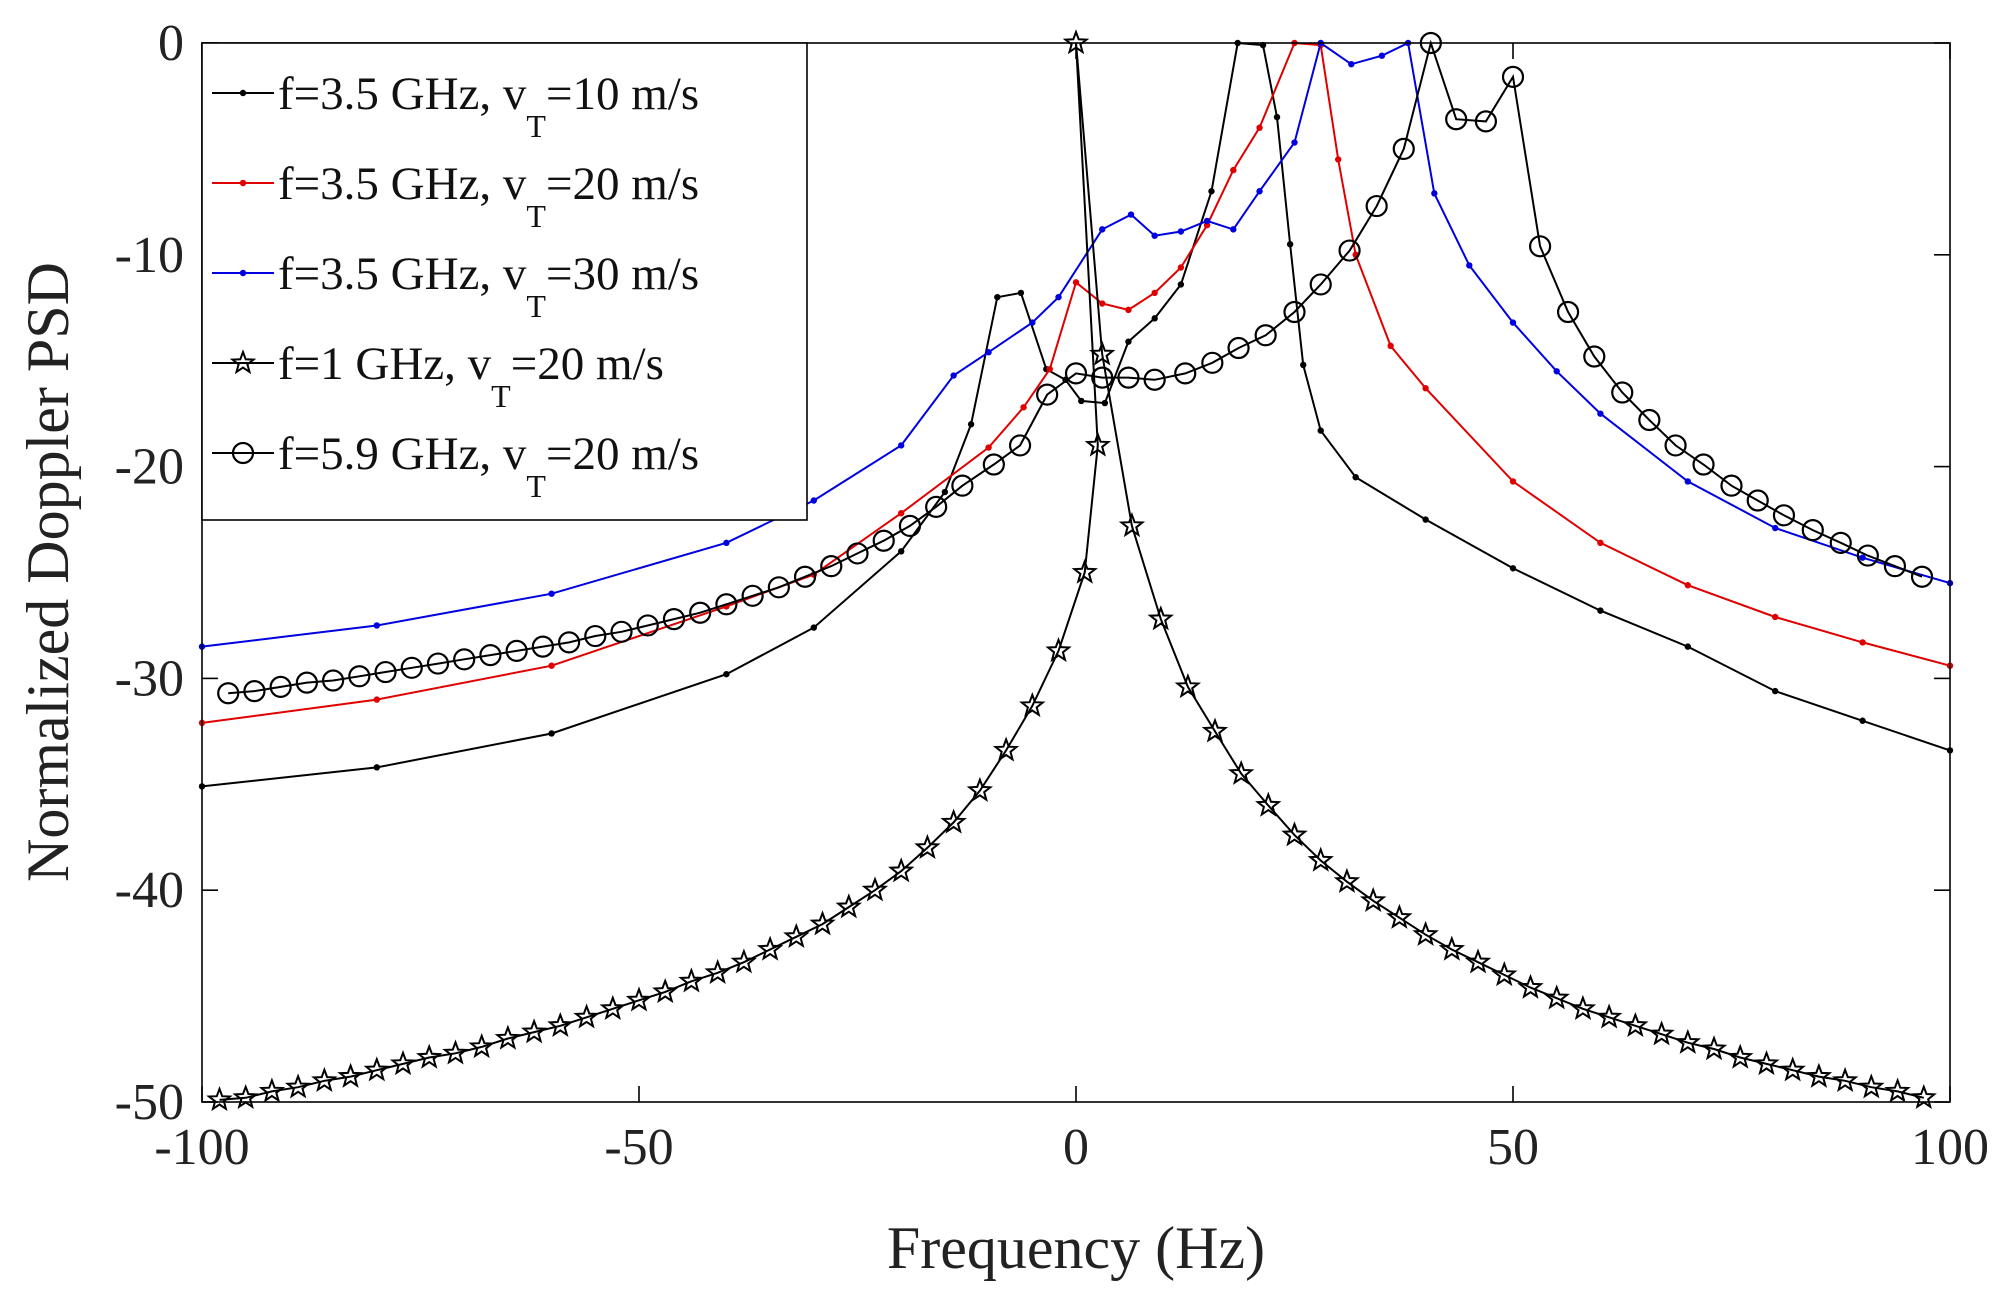 The image size is (2008, 1290). Describe the element at coordinates (488, 106) in the screenshot. I see `legend-label-1: f=3.5 GHz, vT=10 m/s` at that location.